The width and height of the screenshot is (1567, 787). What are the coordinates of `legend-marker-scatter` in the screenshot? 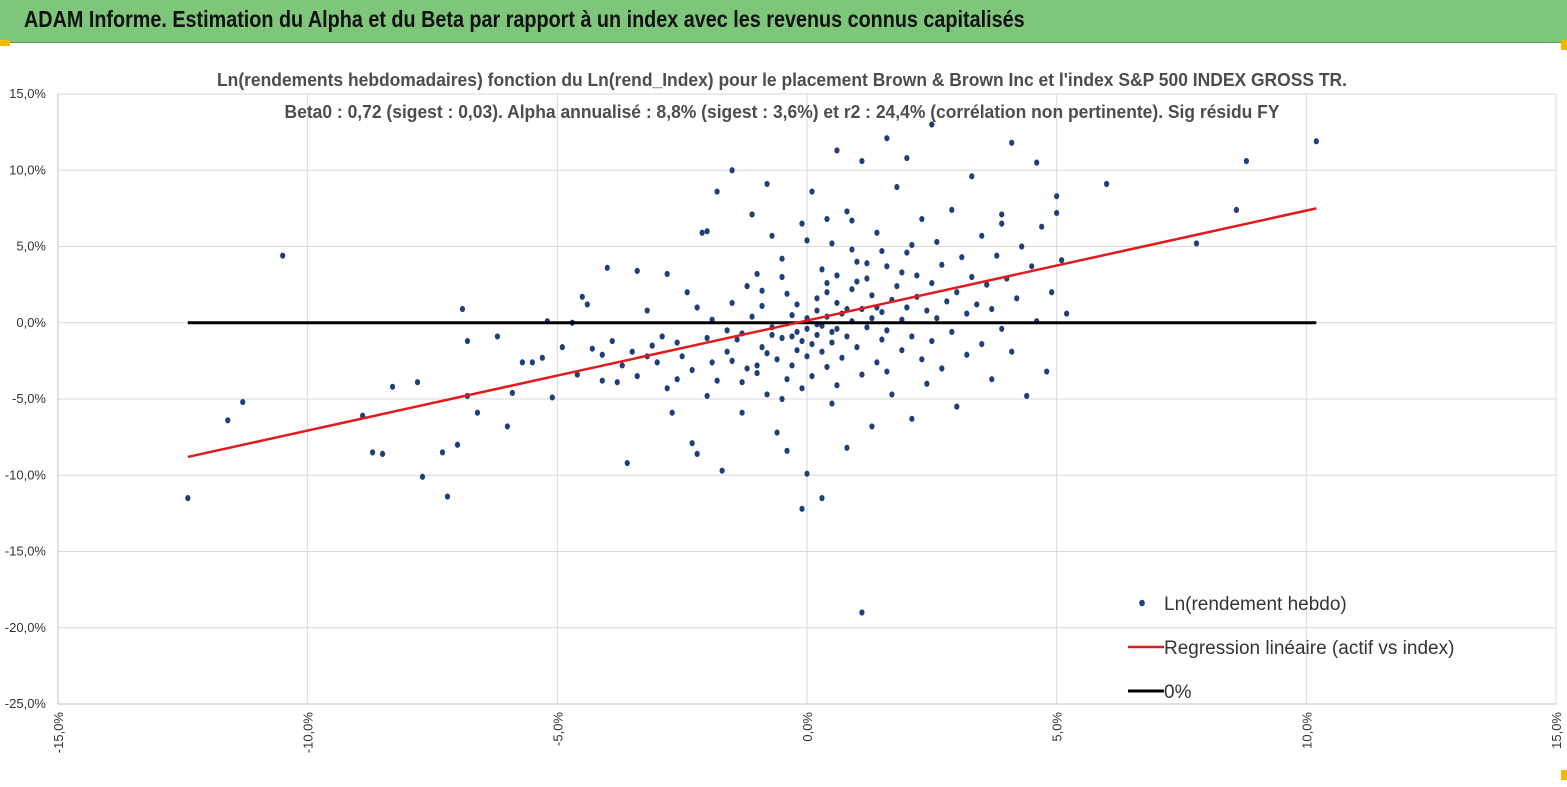 It's located at (1142, 603).